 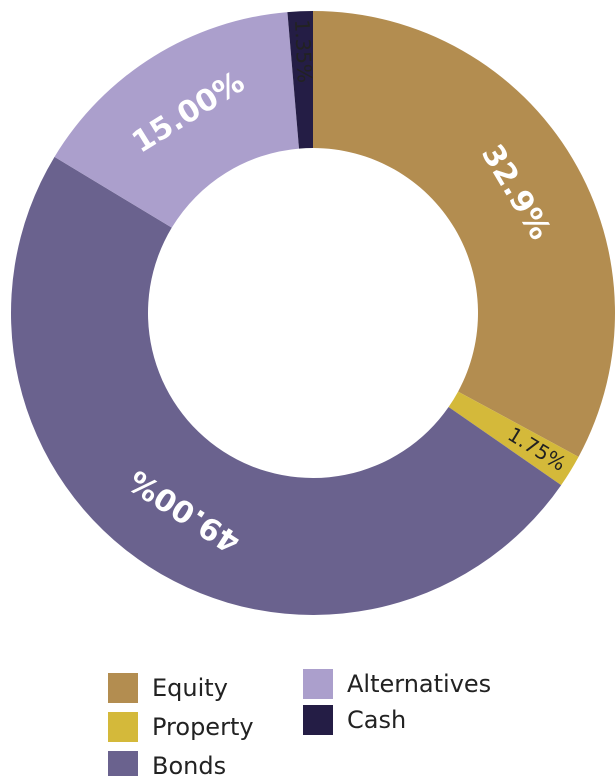 I want to click on legend-label: Alternatives, so click(x=419, y=684).